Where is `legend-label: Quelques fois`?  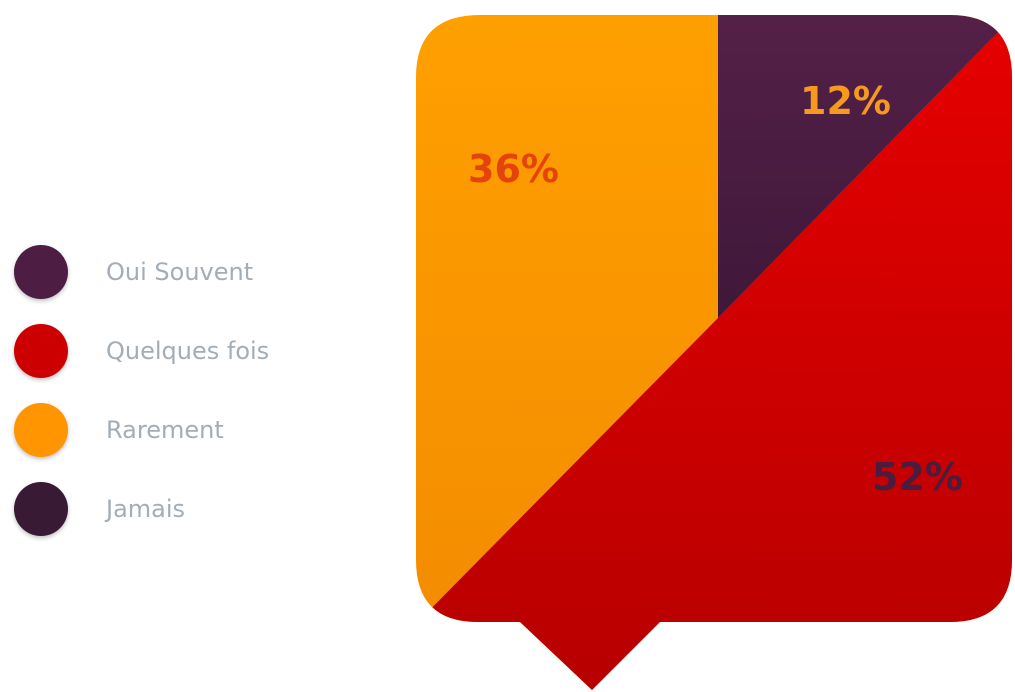 legend-label: Quelques fois is located at coordinates (188, 350).